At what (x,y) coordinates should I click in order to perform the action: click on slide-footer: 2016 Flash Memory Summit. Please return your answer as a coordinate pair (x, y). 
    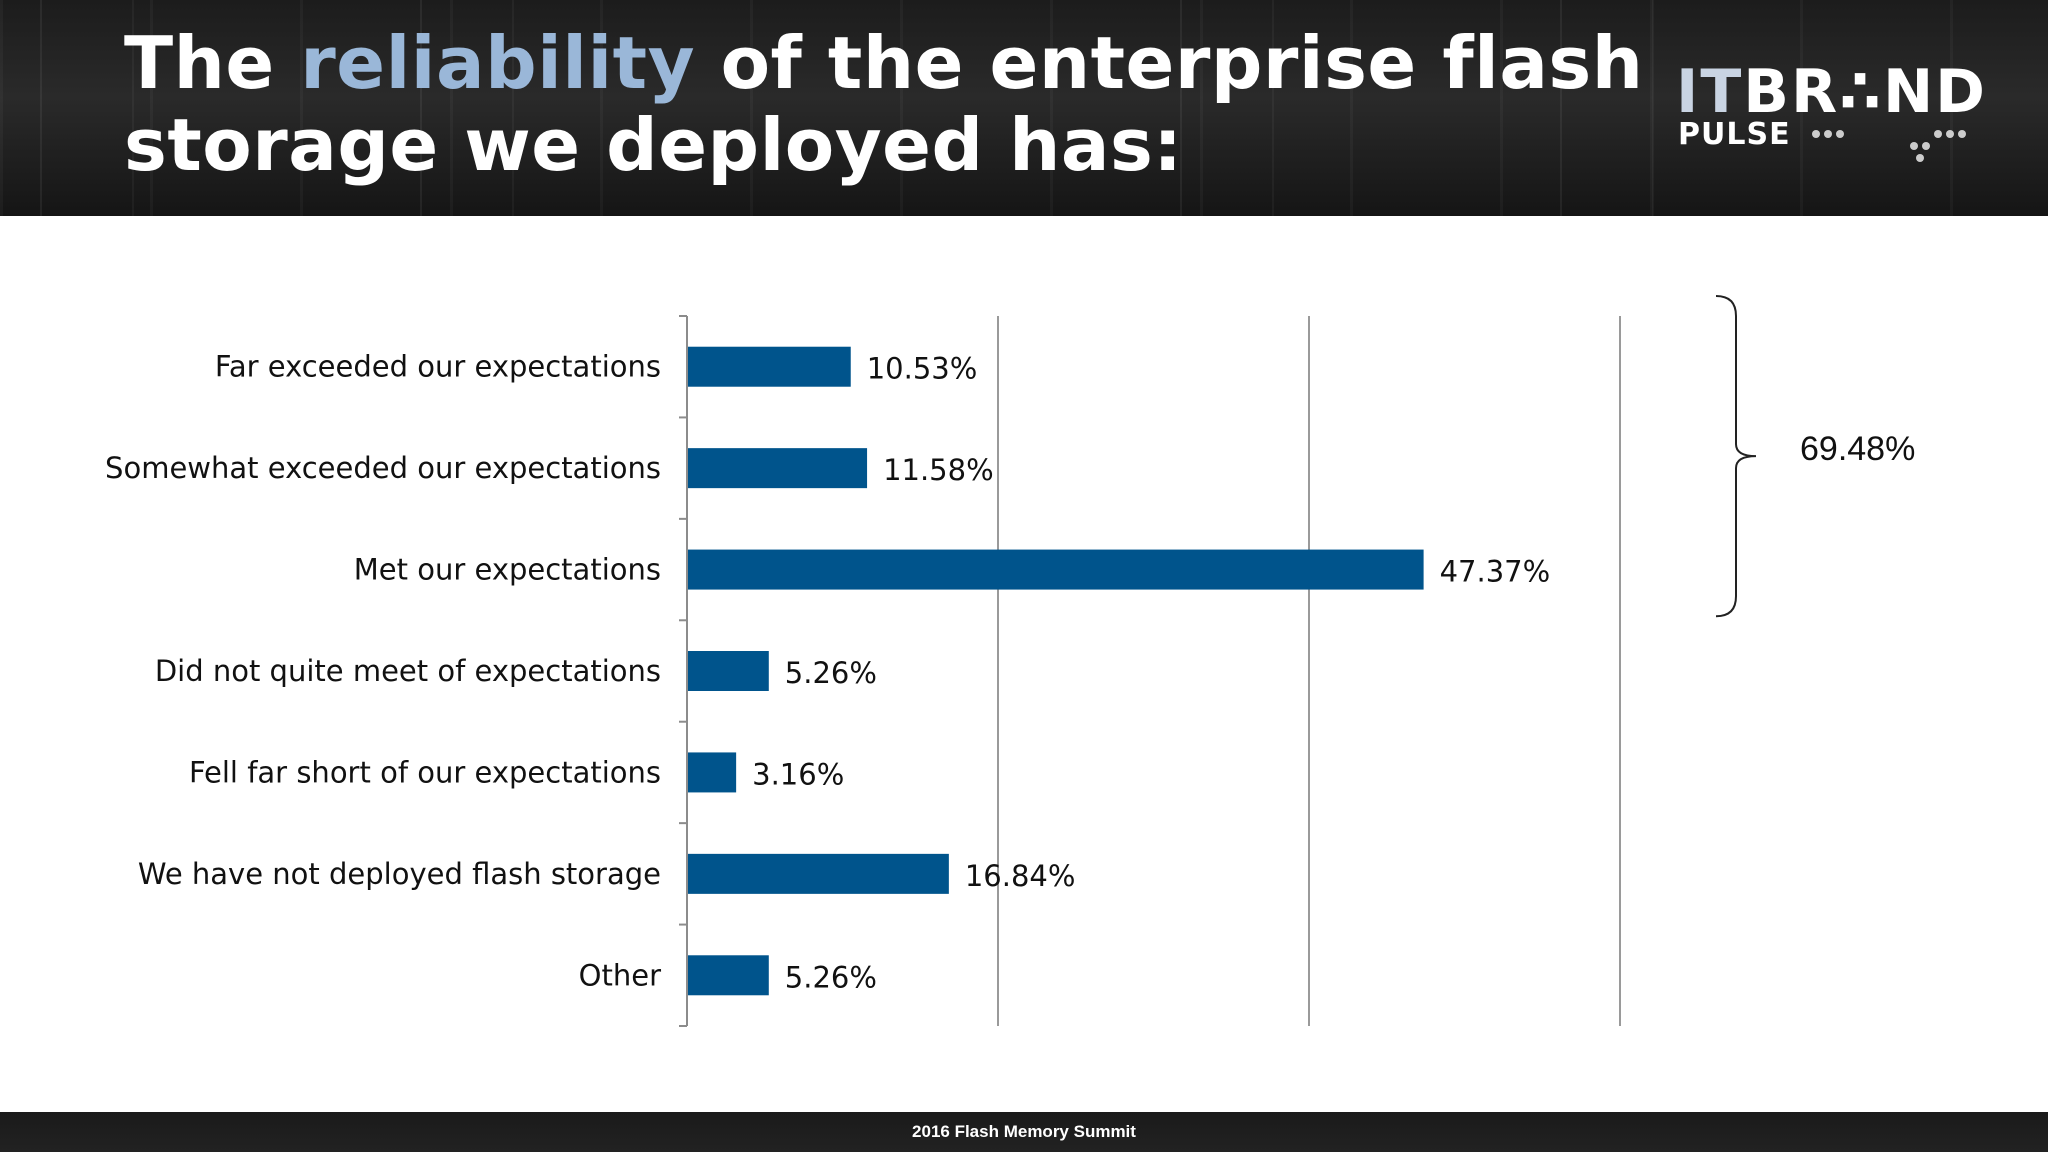
    Looking at the image, I should click on (1024, 1132).